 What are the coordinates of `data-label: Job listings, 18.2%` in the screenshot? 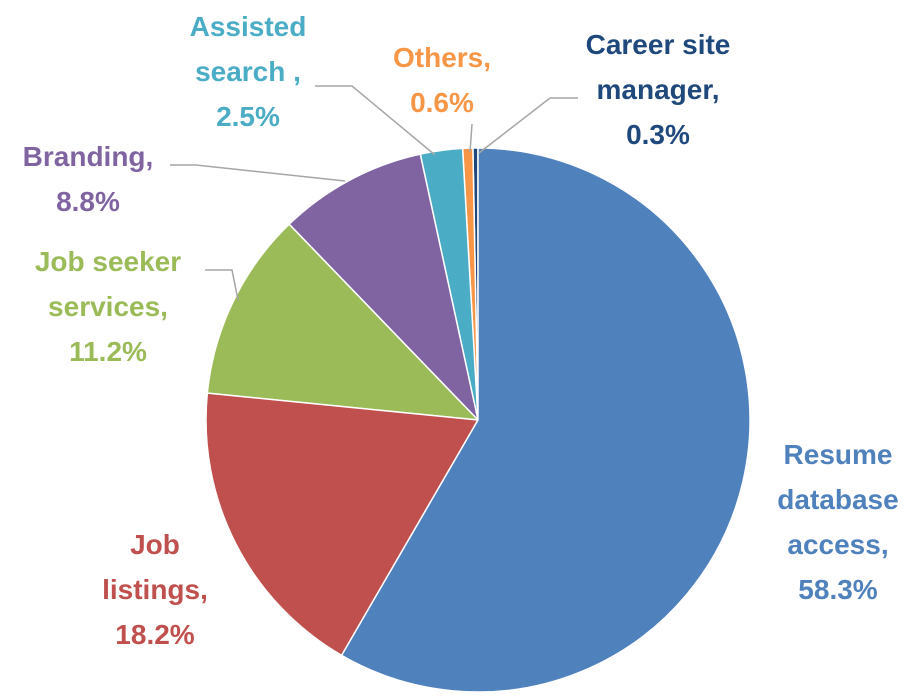 It's located at (155, 589).